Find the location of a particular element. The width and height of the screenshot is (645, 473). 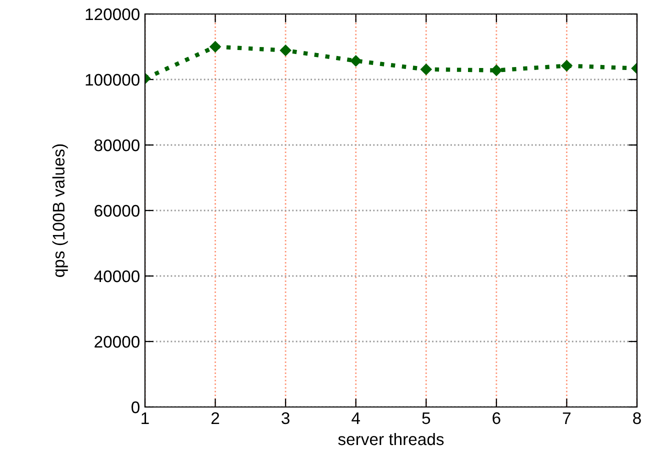

x-tick-label: 2 is located at coordinates (215, 418).